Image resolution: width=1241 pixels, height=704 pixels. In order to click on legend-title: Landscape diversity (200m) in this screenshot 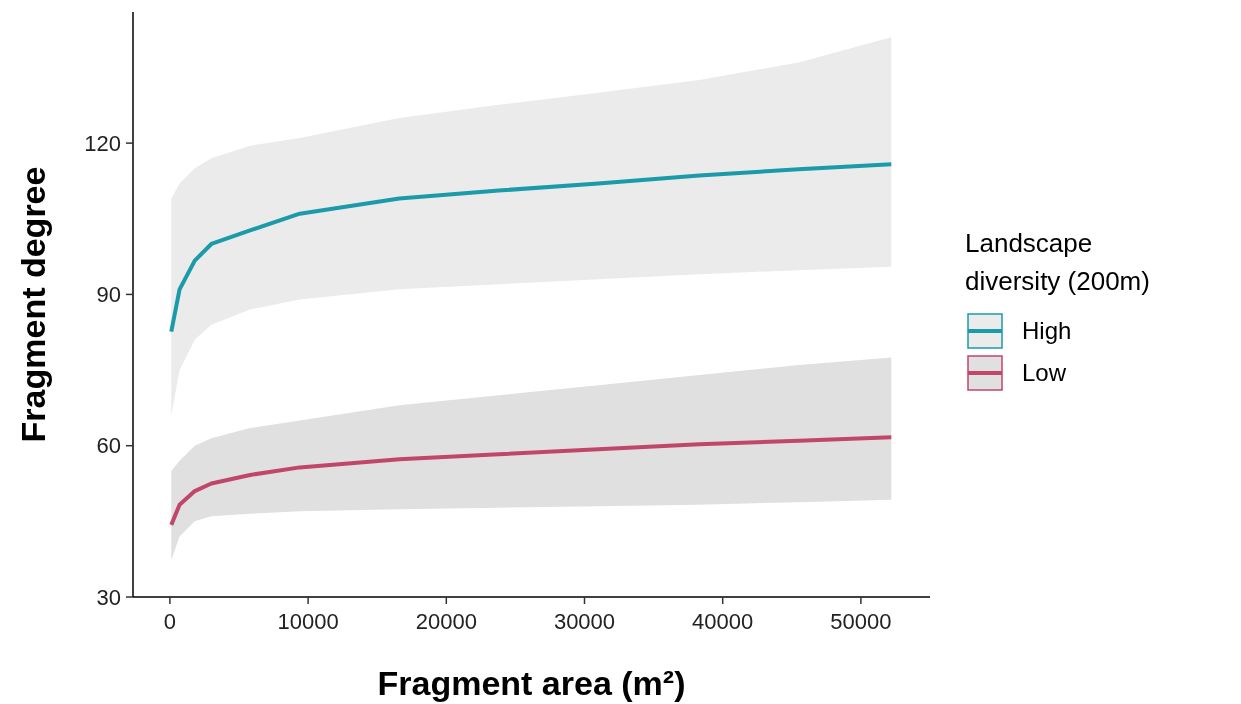, I will do `click(1057, 262)`.